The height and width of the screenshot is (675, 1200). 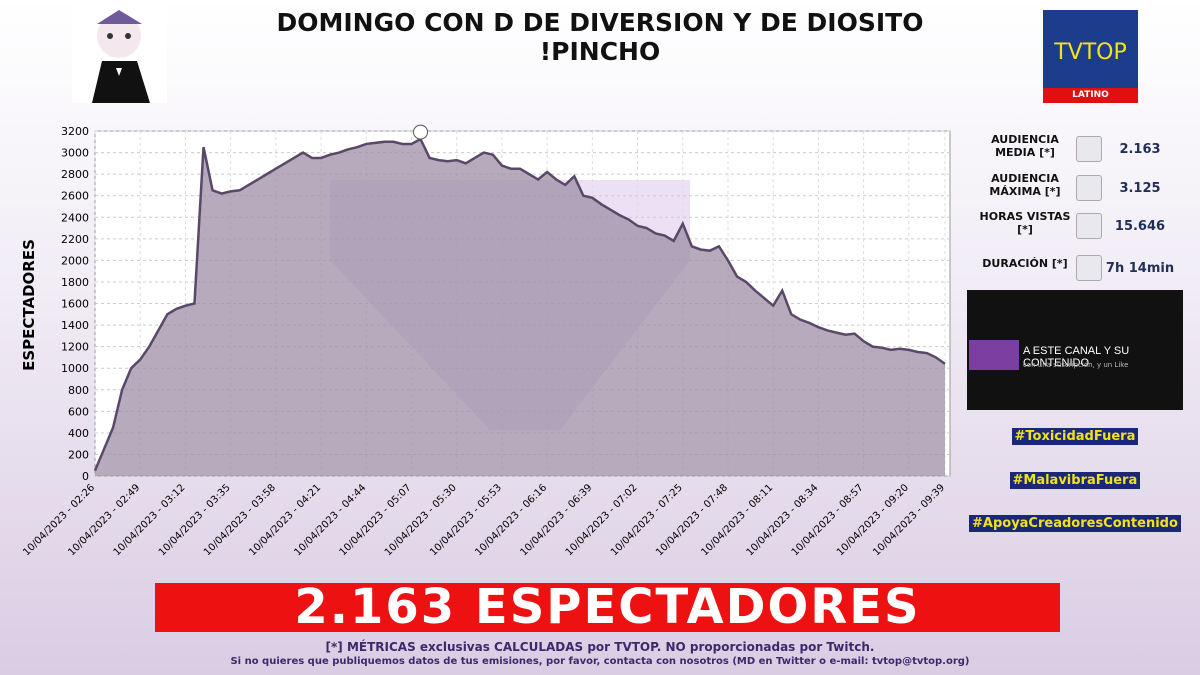 I want to click on thumbnail-image, so click(x=994, y=355).